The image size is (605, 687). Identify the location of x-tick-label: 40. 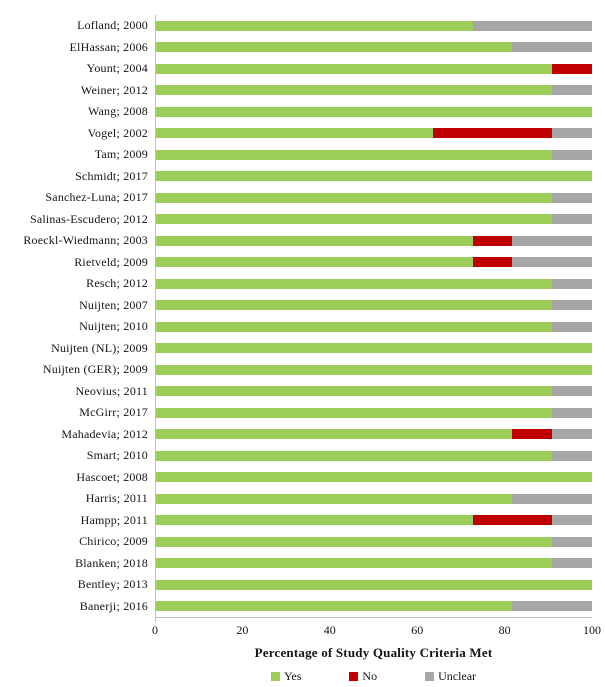
(329, 630).